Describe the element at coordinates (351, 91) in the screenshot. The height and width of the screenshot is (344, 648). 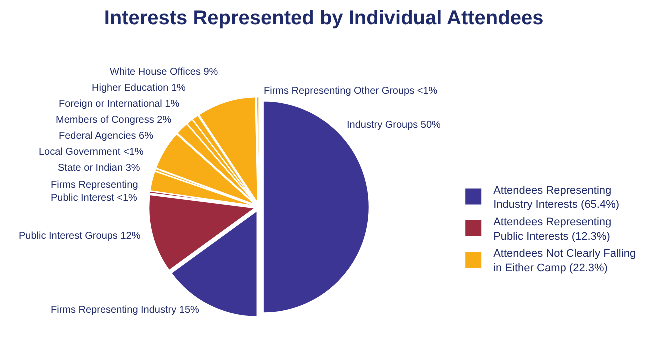
I see `slice-label: Firms Representing Other Groups <1%` at that location.